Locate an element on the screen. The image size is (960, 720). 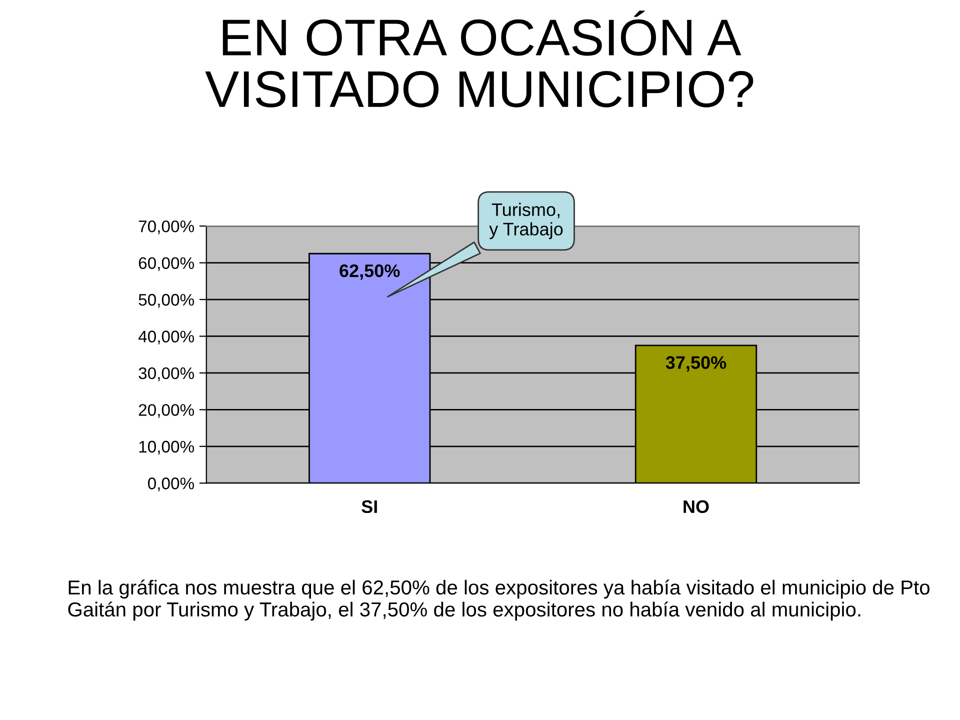
data-label: 37,50% is located at coordinates (696, 364).